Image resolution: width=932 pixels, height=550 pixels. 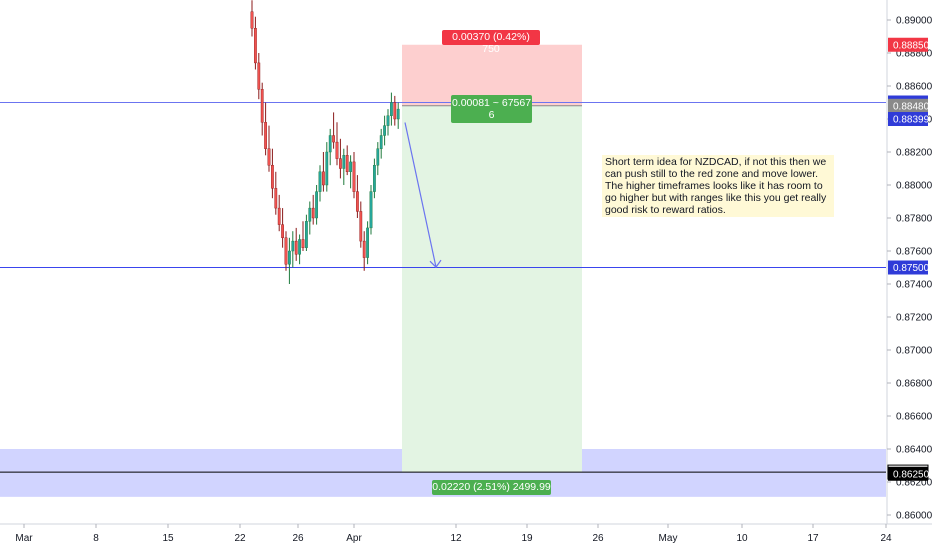 I want to click on price-tag-label-0: 0.88850, so click(x=911, y=45).